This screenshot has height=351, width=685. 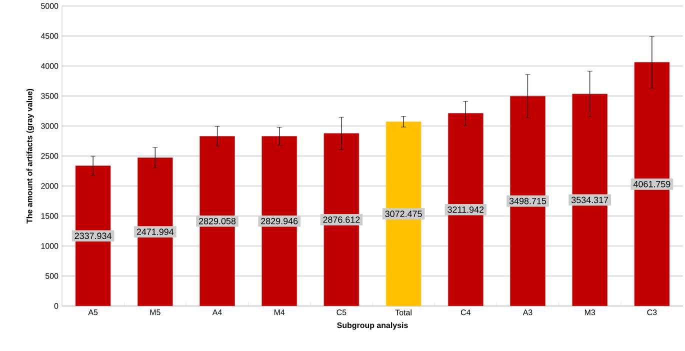 I want to click on data-label: 2471.994, so click(x=155, y=232).